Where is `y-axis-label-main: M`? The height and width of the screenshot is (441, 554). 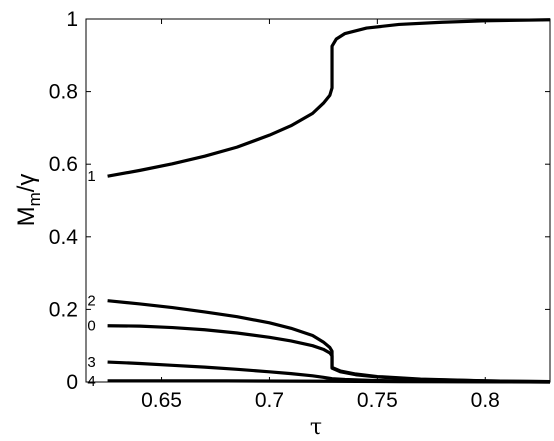
y-axis-label-main: M is located at coordinates (26, 216).